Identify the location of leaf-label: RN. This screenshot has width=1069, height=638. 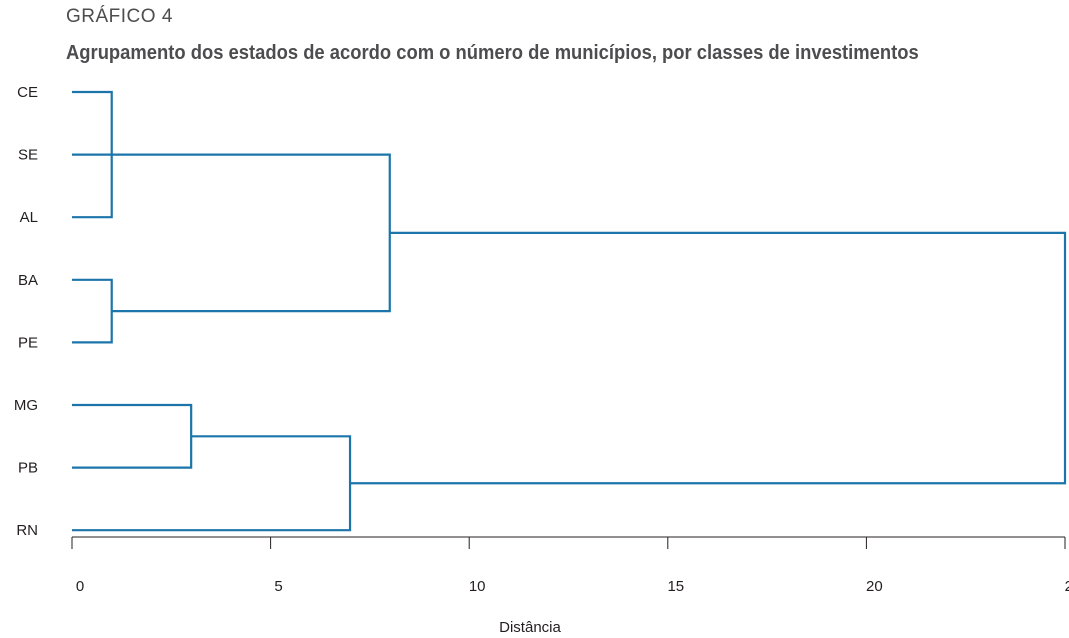
(27, 530).